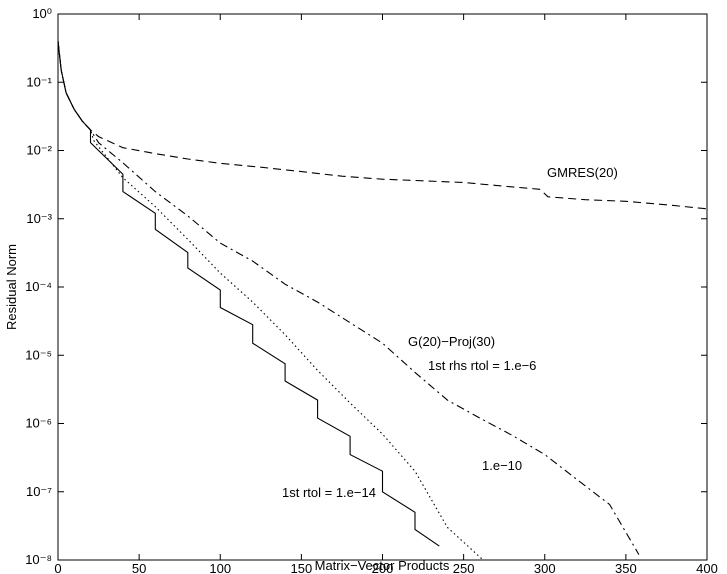 This screenshot has width=727, height=574. Describe the element at coordinates (38, 559) in the screenshot. I see `y-tick-label: 10⁻⁸` at that location.